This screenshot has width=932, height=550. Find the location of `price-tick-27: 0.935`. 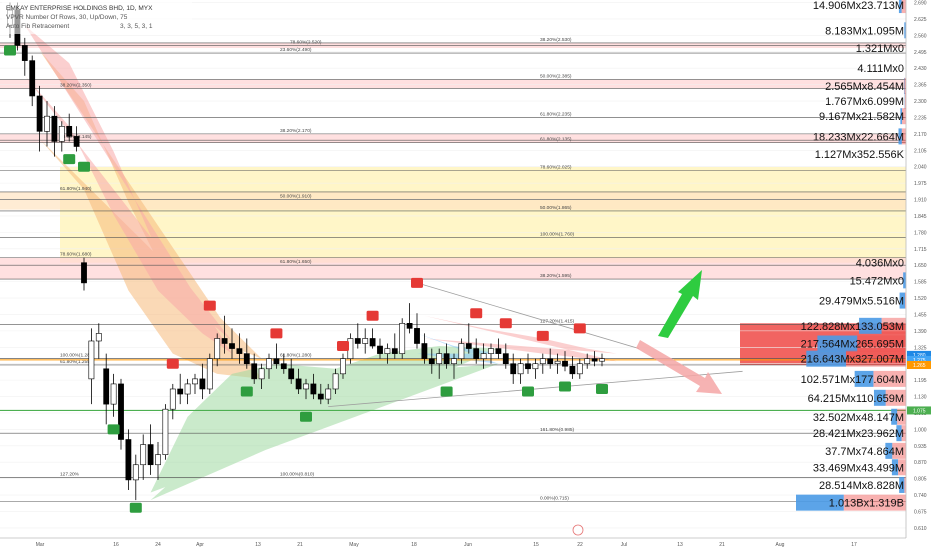

price-tick-27: 0.935 is located at coordinates (920, 447).